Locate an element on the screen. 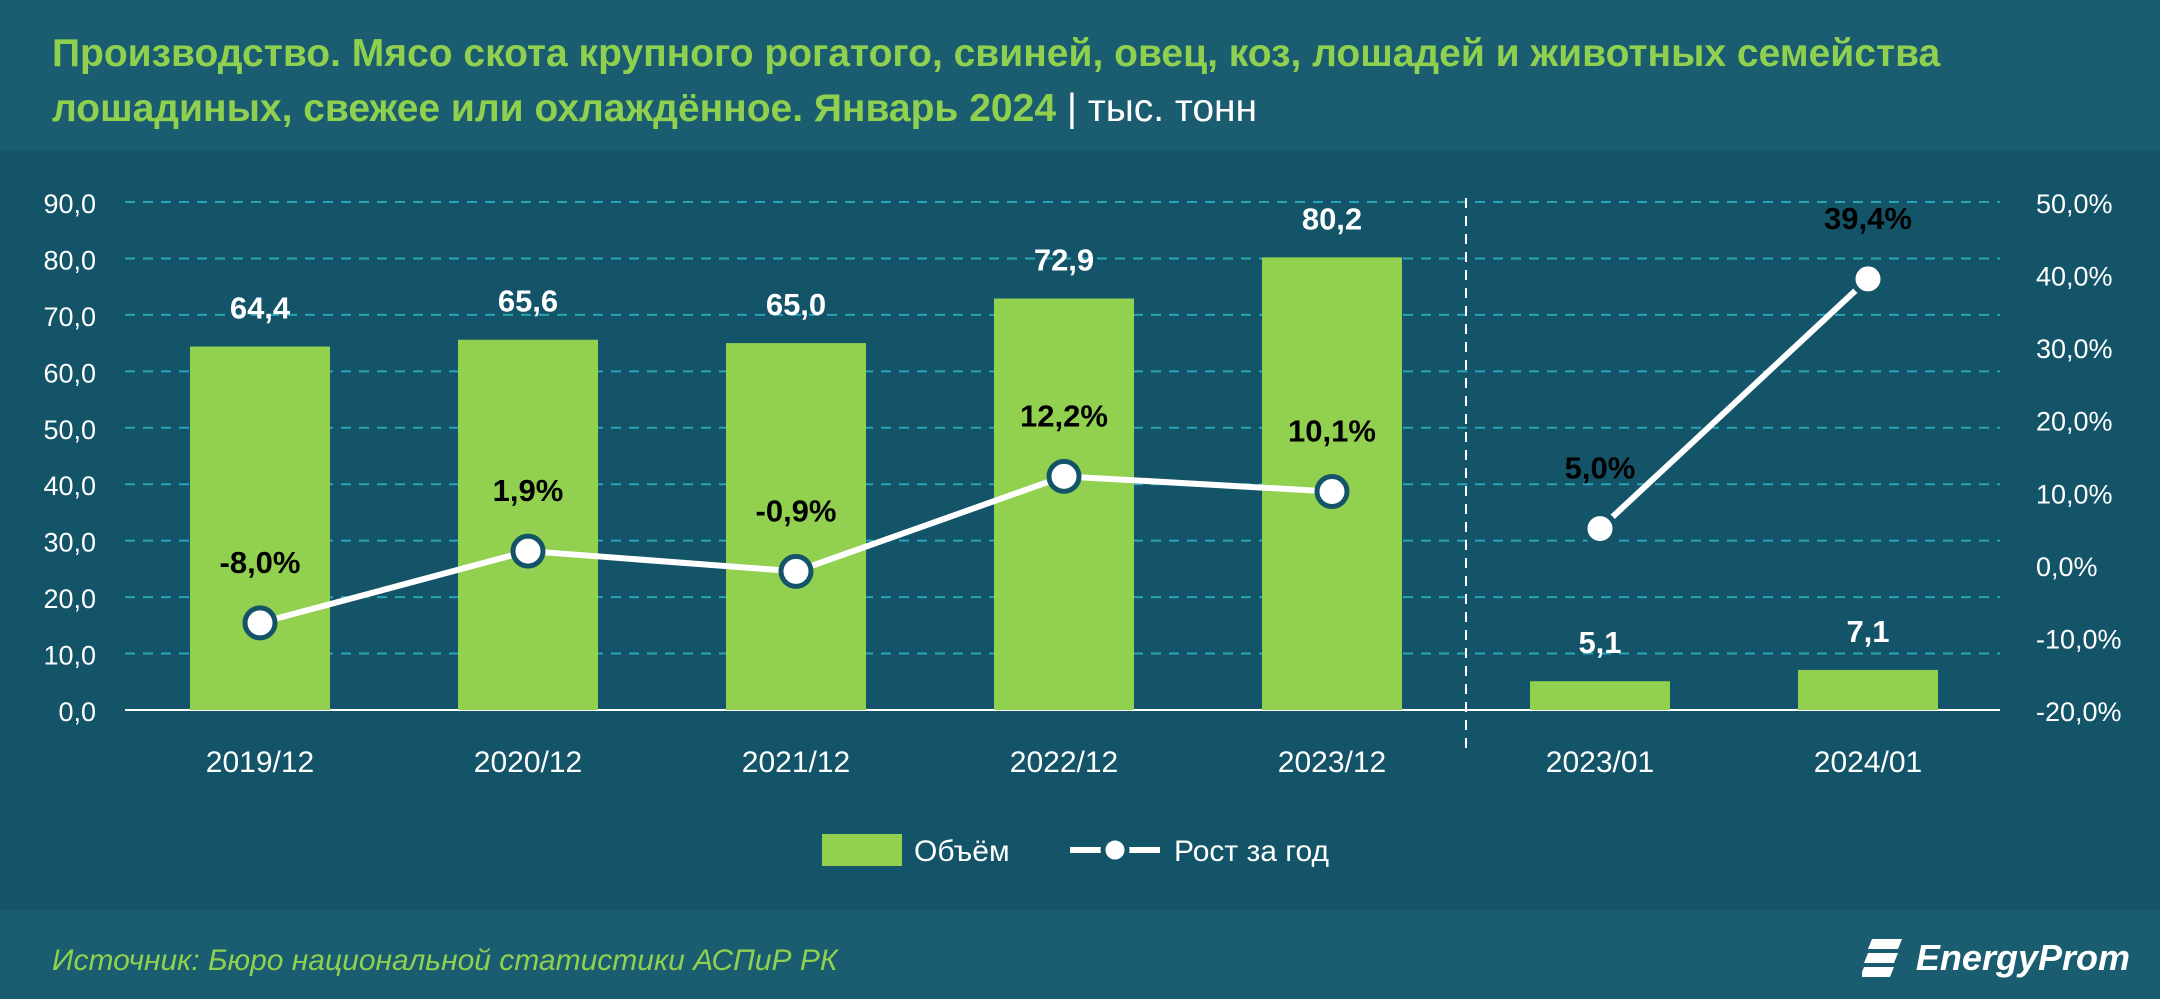  y-left-tick-label: 0,0 is located at coordinates (77, 712).